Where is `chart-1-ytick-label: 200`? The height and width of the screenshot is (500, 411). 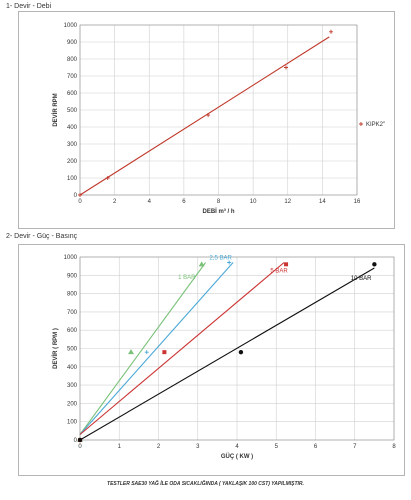
chart-1-ytick-label: 200 is located at coordinates (72, 162).